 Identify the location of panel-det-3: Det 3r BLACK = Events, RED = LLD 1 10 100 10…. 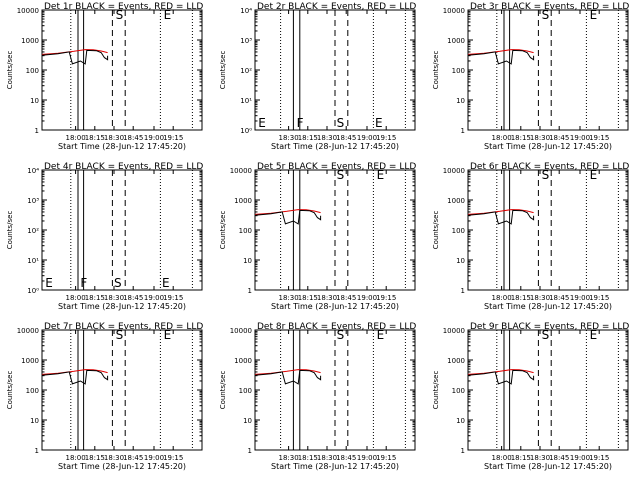
(530, 76).